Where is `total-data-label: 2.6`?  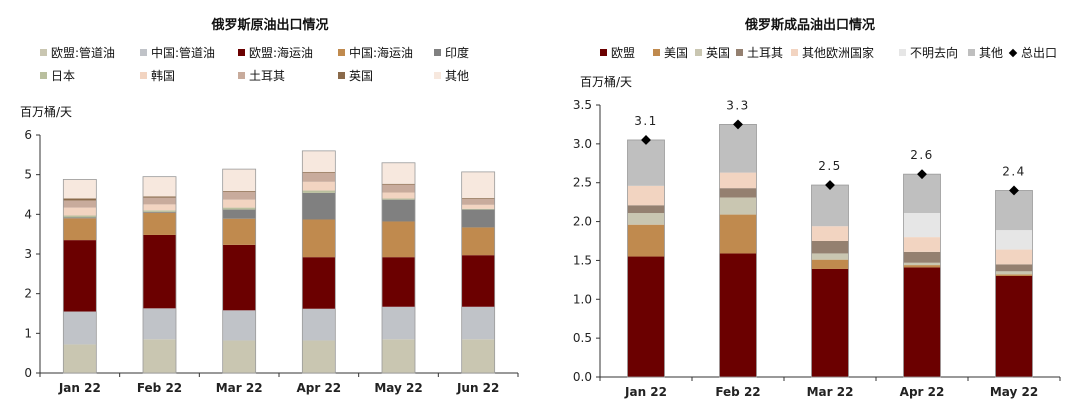
total-data-label: 2.6 is located at coordinates (922, 155).